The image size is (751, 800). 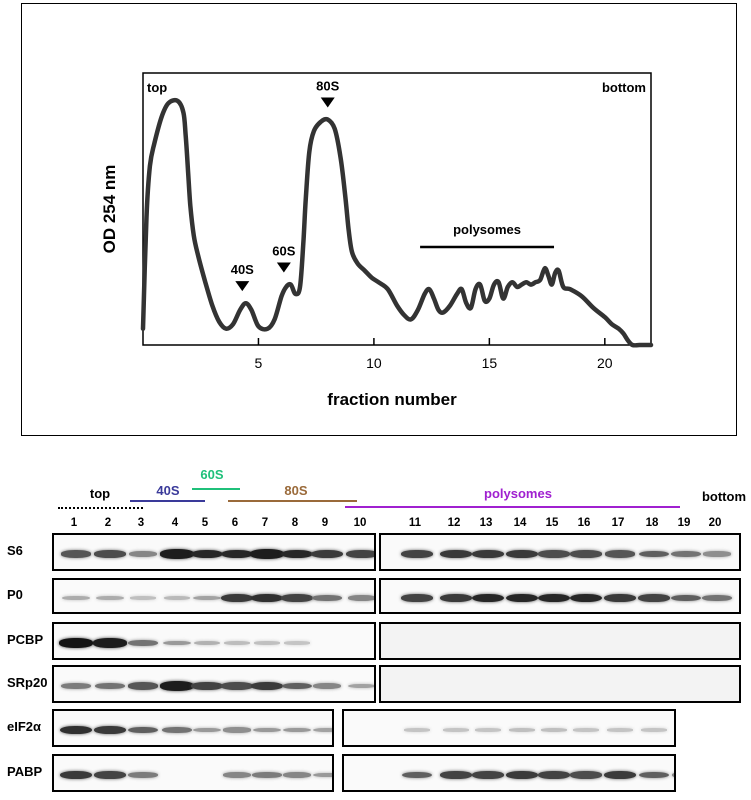 I want to click on blot-row-label: eIF2α, so click(x=24, y=726).